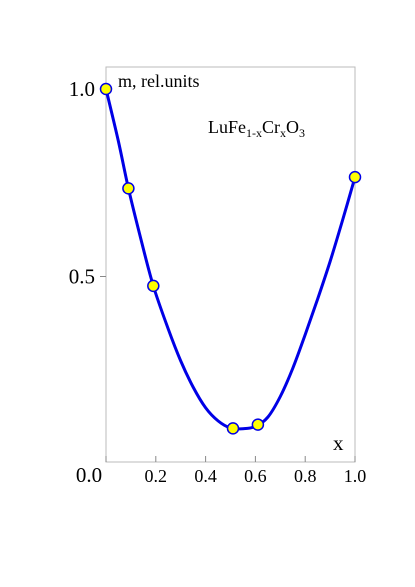  Describe the element at coordinates (205, 476) in the screenshot. I see `x-tick-label: 0.4` at that location.